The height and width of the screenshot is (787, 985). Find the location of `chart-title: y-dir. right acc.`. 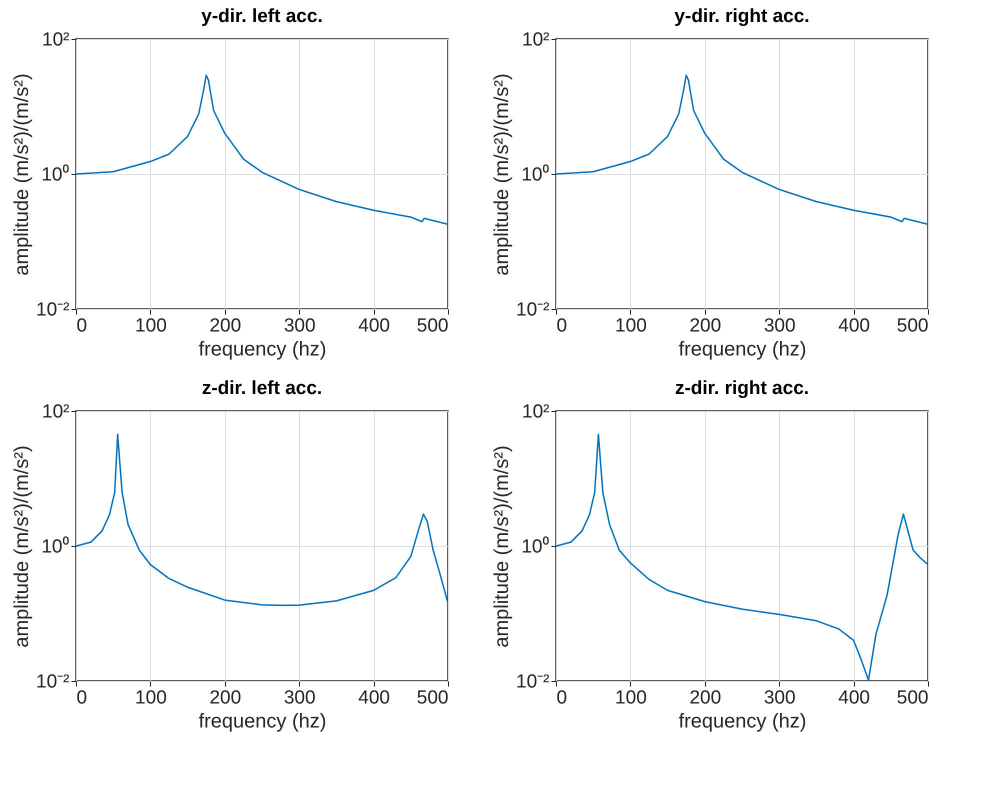

chart-title: y-dir. right acc. is located at coordinates (742, 16).